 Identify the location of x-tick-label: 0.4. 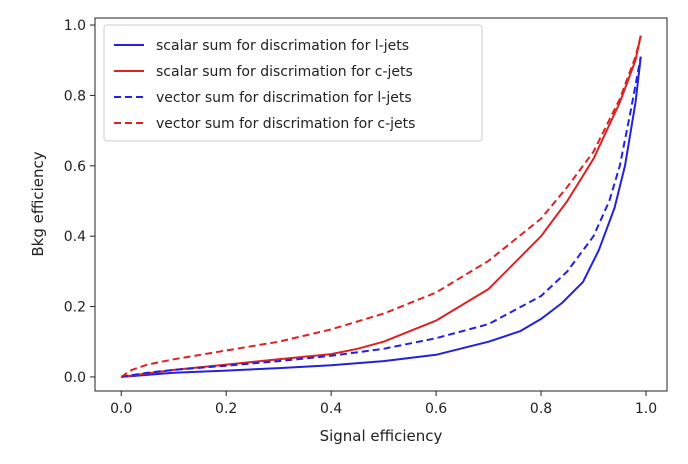
(331, 409).